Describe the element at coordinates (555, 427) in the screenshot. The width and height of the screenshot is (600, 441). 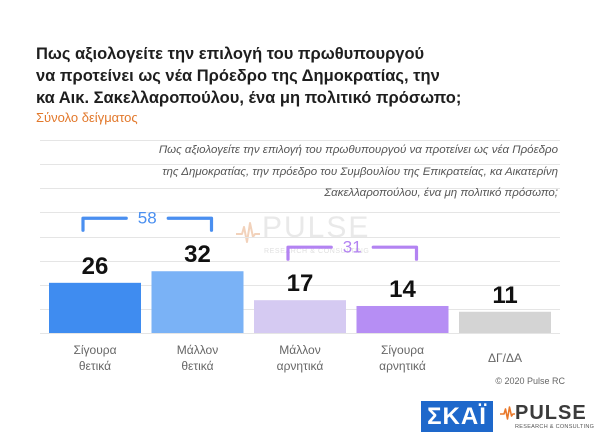
I see `pulse-logo-tagline: RESEARCH & CONSULTING` at that location.